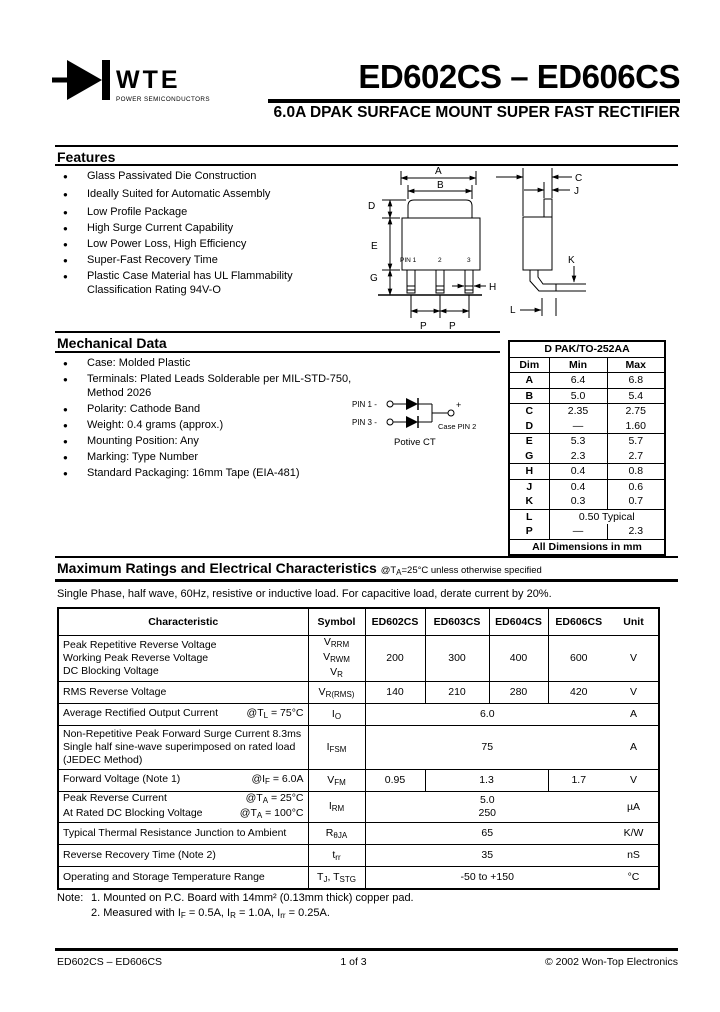  What do you see at coordinates (131, 440) in the screenshot?
I see `list-item: ● Mounting Position: Any` at bounding box center [131, 440].